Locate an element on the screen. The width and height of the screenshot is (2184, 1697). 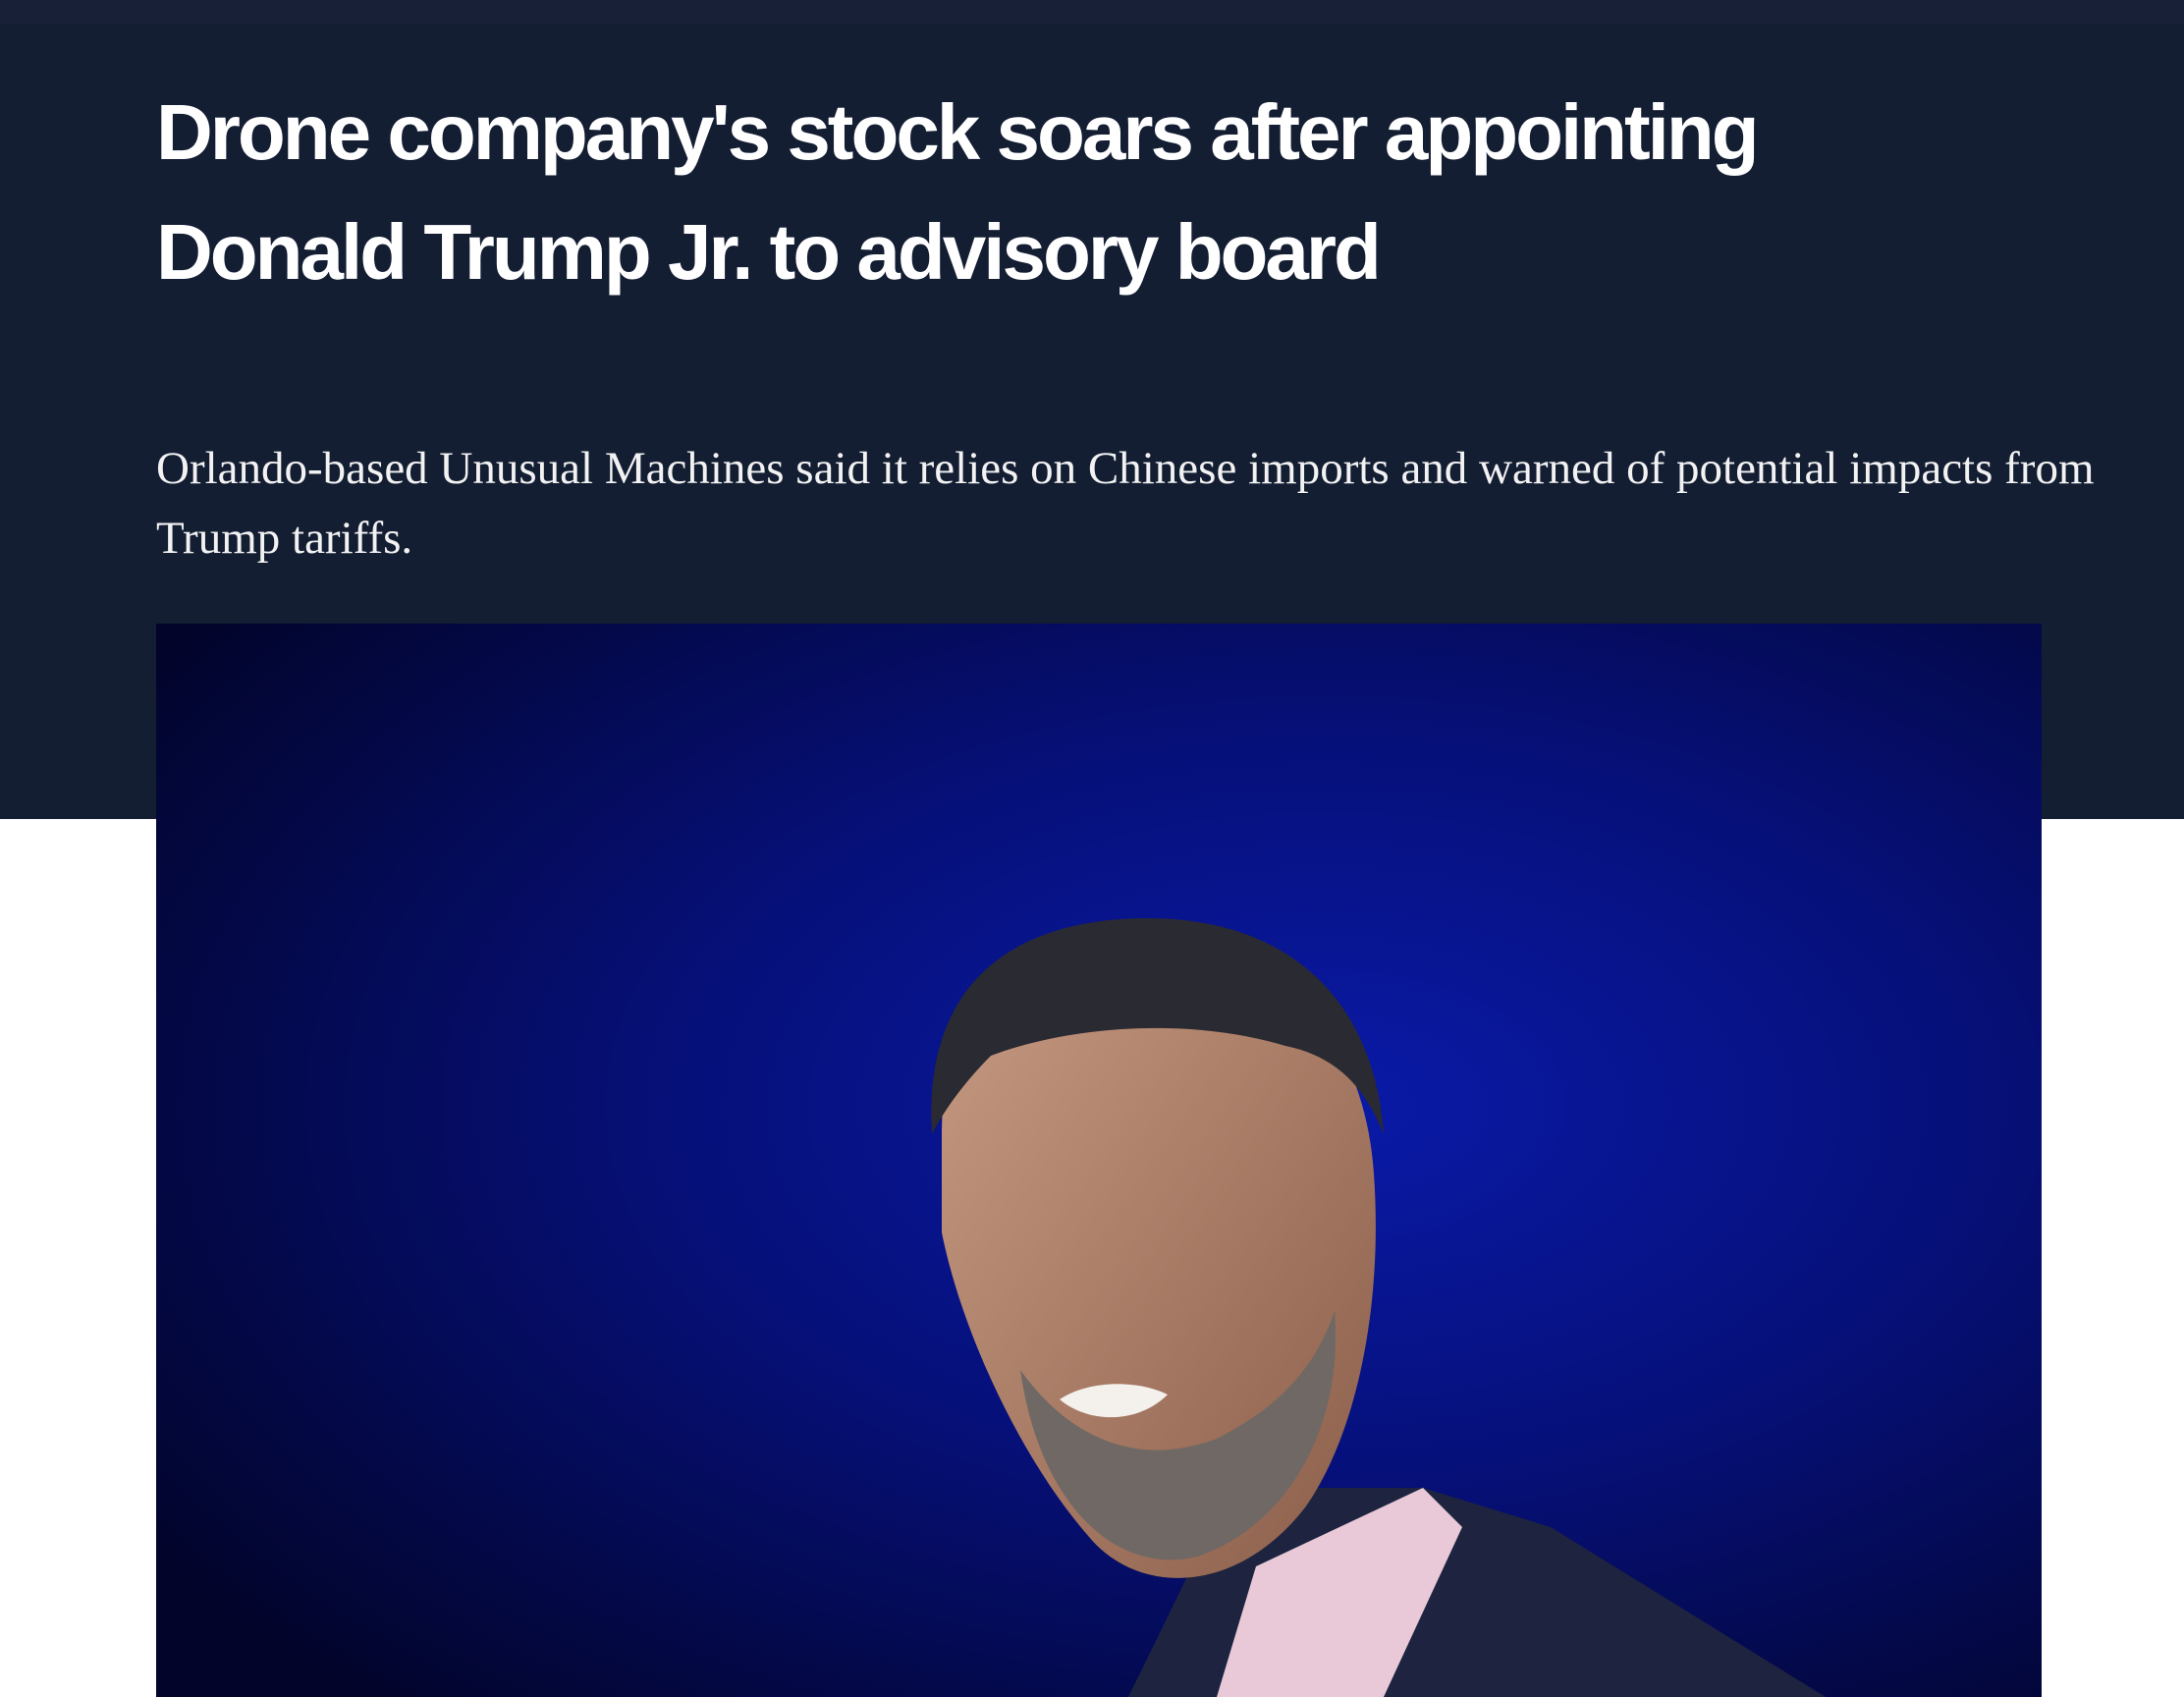
beard is located at coordinates (1178, 1435).